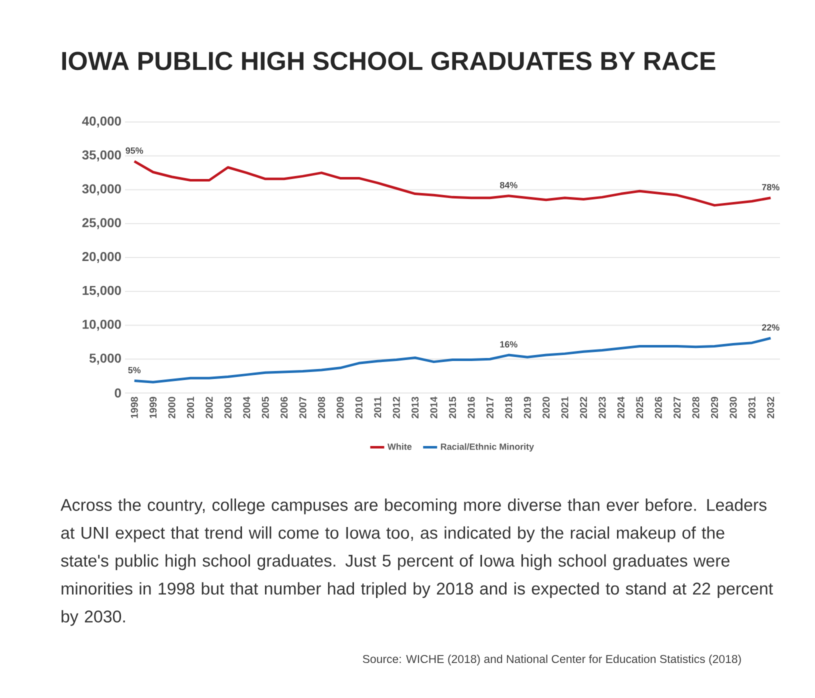 The image size is (815, 698). Describe the element at coordinates (117, 393) in the screenshot. I see `y-tick-label: 0` at that location.